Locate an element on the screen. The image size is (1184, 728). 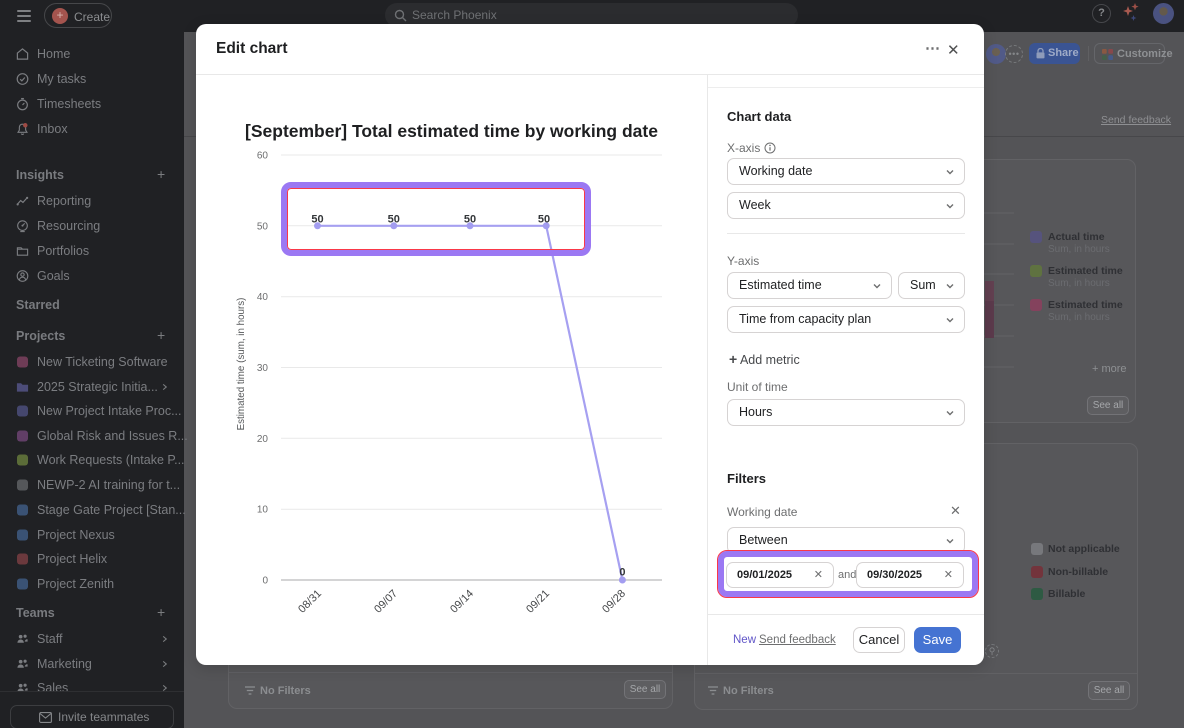
svg-text: 30 is located at coordinates (263, 368).